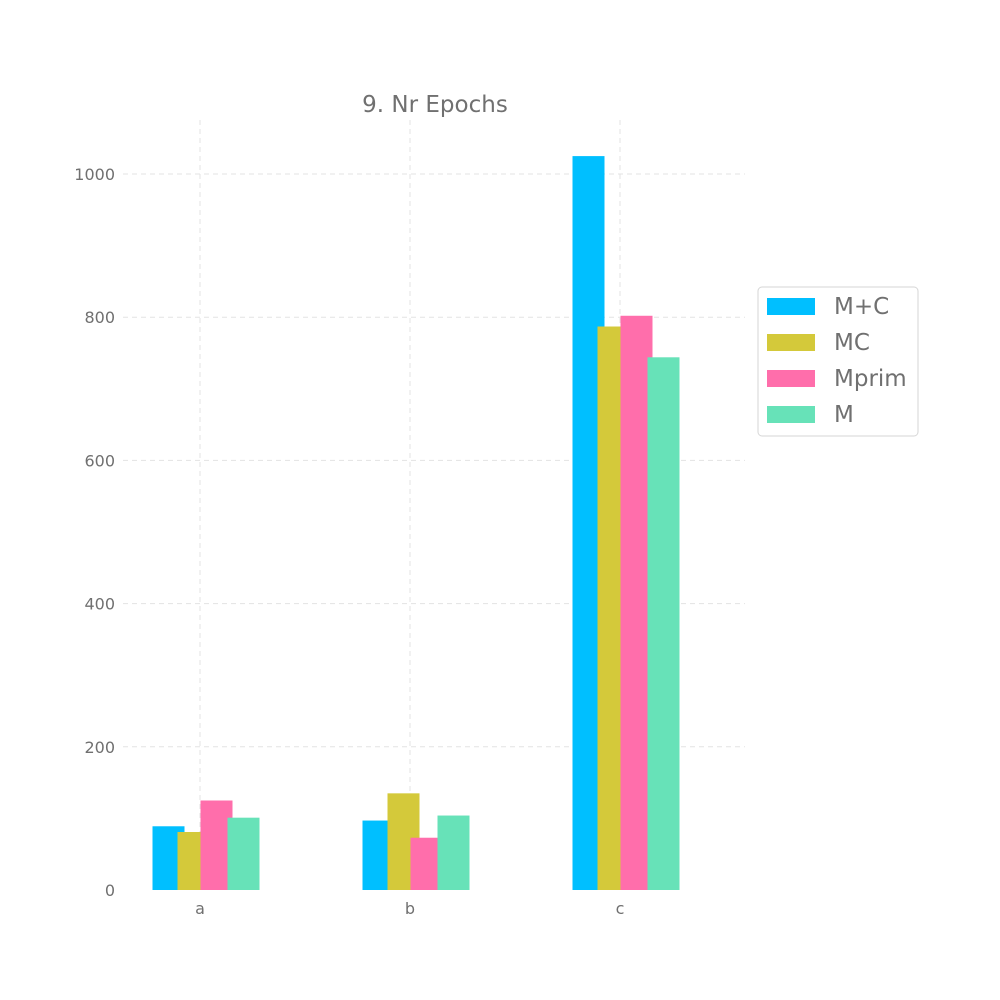  Describe the element at coordinates (99, 460) in the screenshot. I see `y-tick-label: 600` at that location.